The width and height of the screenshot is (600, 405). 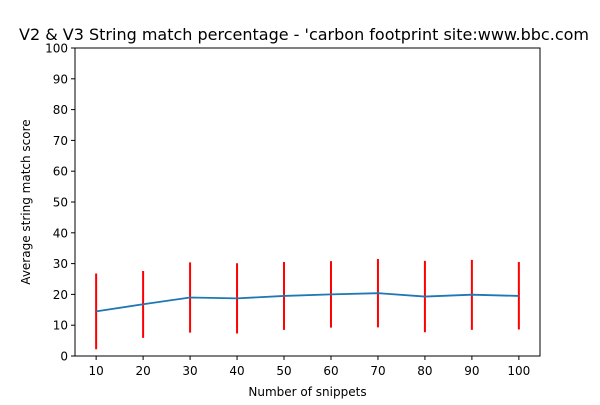 I want to click on y-tick-label: 60, so click(x=60, y=172).